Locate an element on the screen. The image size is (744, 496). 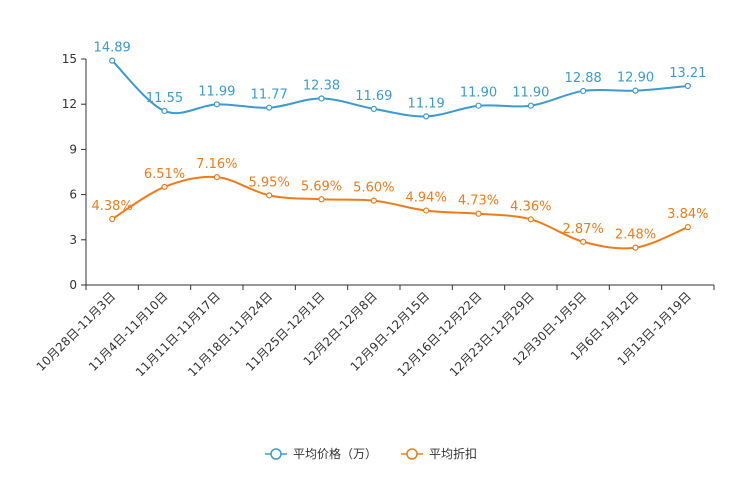
discount-data-label: 5.69% is located at coordinates (321, 186).